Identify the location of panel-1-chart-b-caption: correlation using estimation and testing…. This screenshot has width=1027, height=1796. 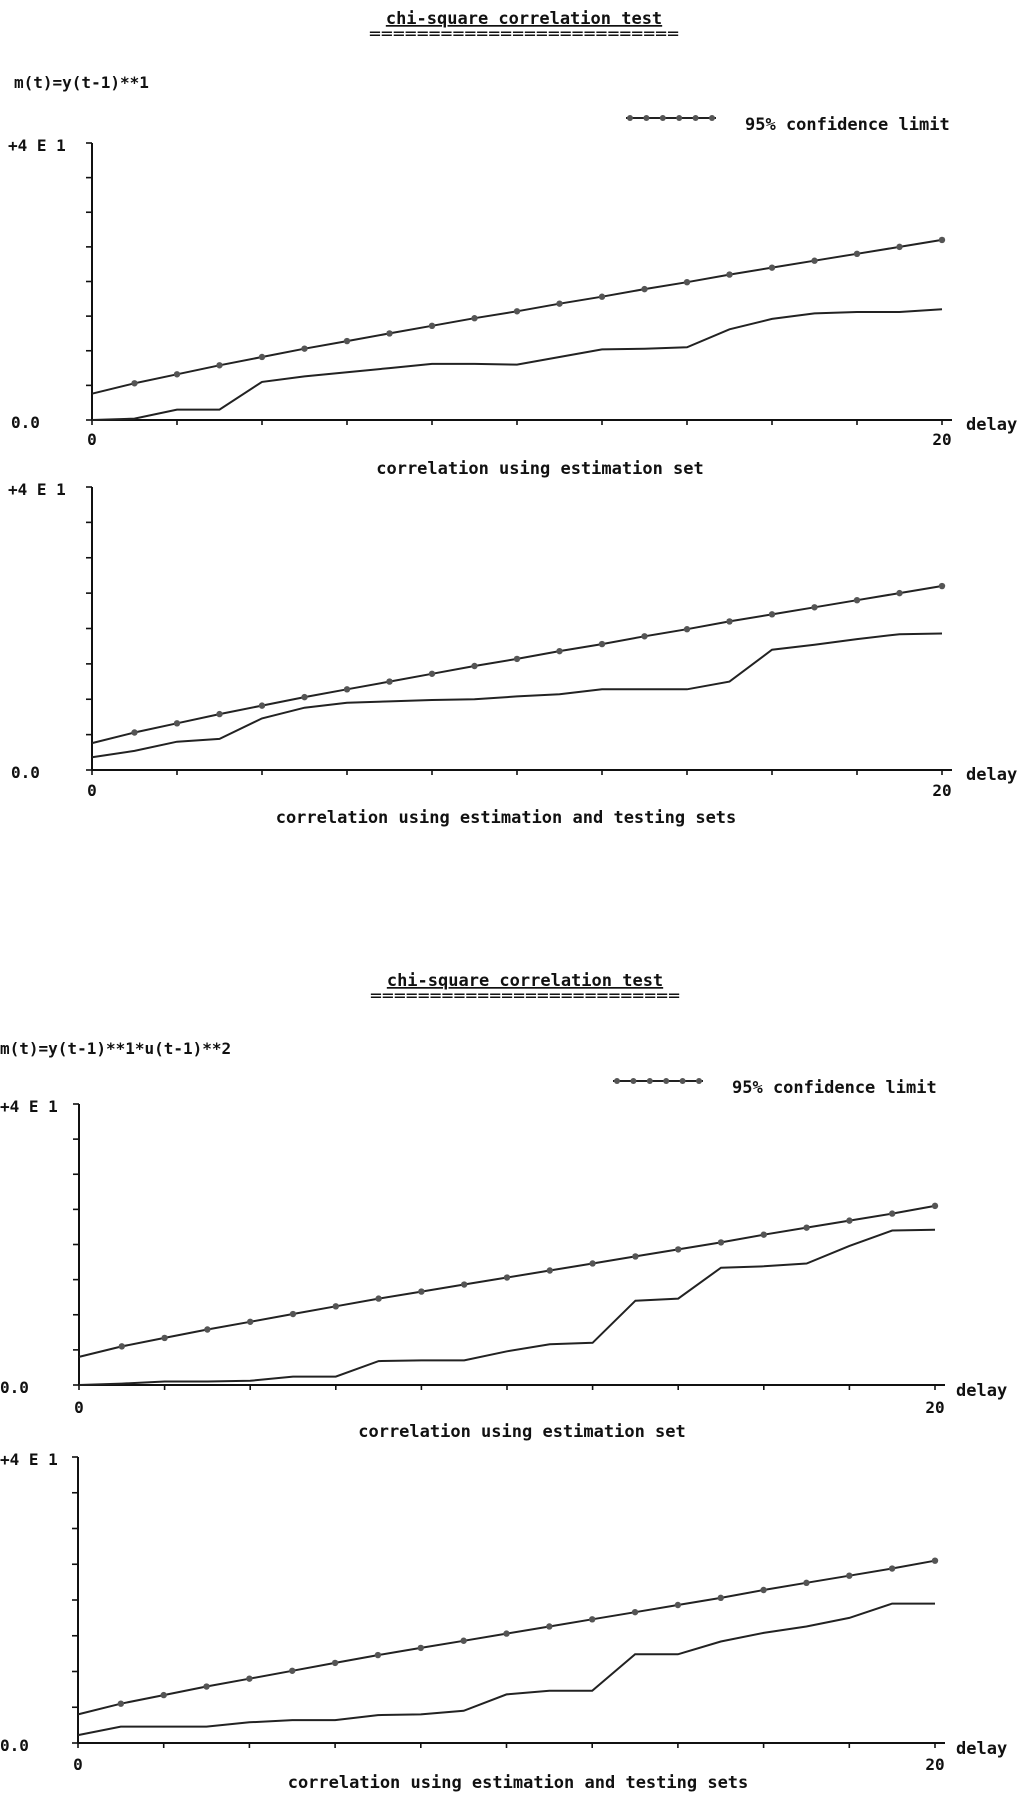
(506, 818).